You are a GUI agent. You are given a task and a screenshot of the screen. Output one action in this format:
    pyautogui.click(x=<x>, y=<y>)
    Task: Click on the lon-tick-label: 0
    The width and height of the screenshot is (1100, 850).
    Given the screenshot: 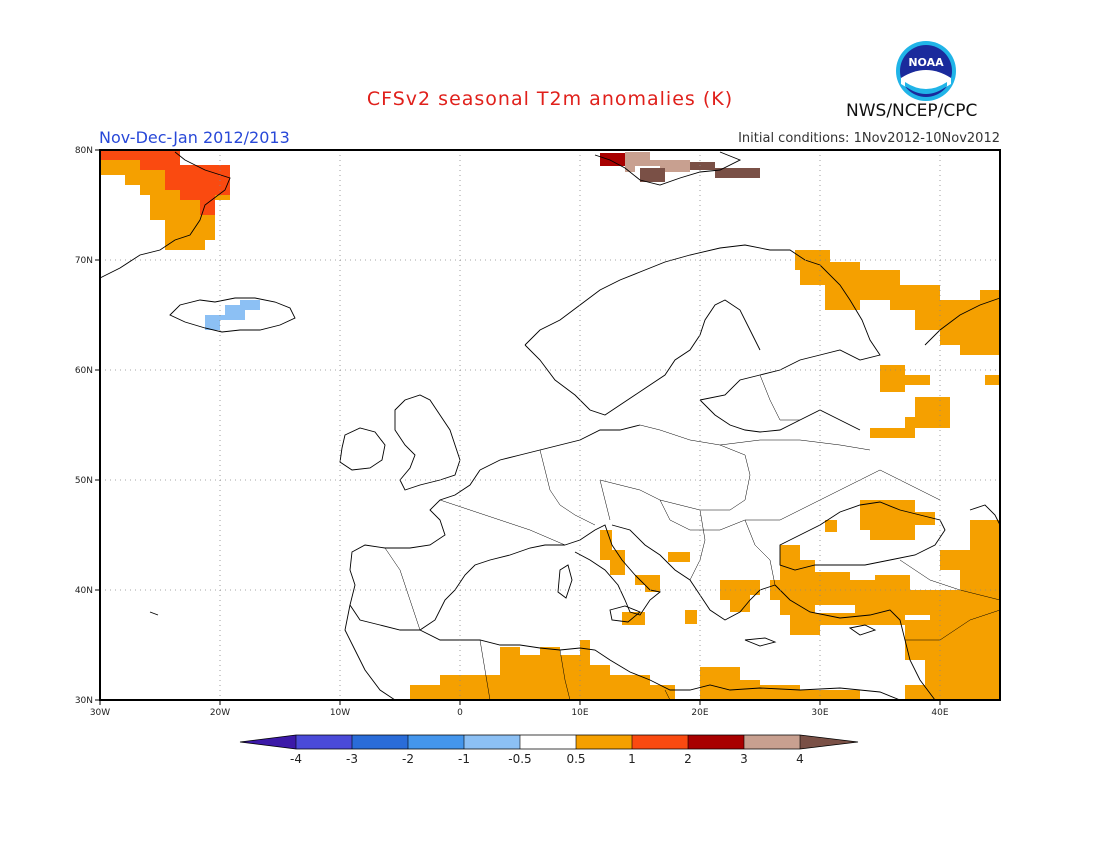 What is the action you would take?
    pyautogui.click(x=460, y=713)
    